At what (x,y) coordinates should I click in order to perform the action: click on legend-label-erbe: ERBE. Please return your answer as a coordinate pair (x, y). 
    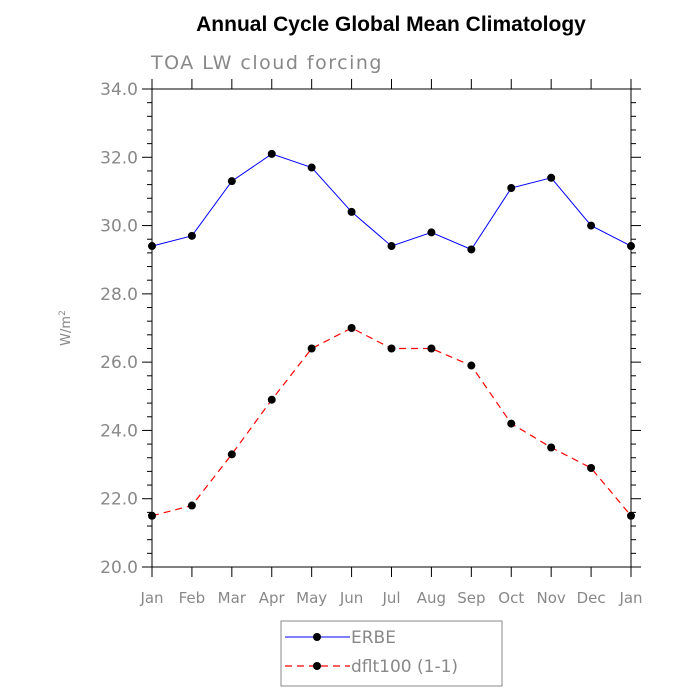
    Looking at the image, I should click on (373, 638).